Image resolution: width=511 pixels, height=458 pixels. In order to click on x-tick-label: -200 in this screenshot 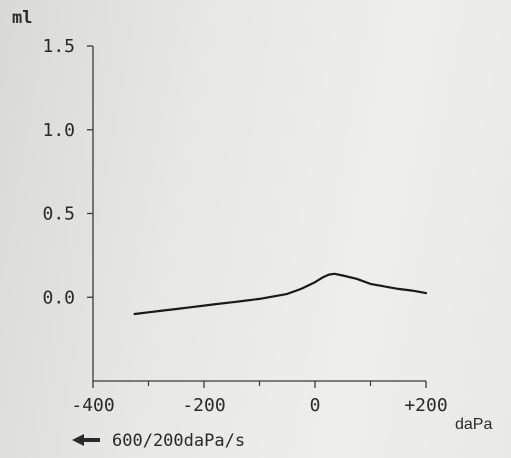, I will do `click(203, 405)`.